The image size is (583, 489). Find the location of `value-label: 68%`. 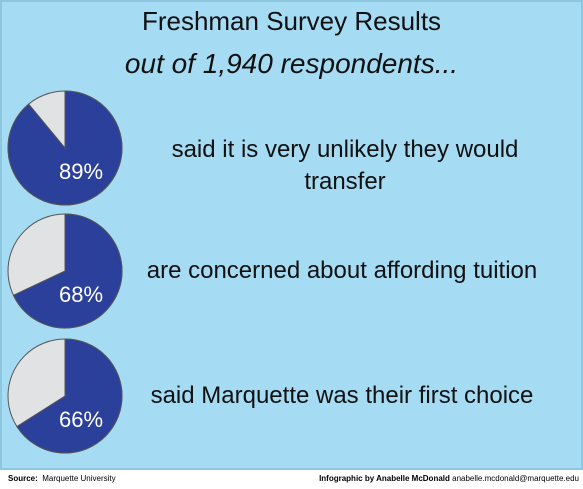

value-label: 68% is located at coordinates (81, 294).